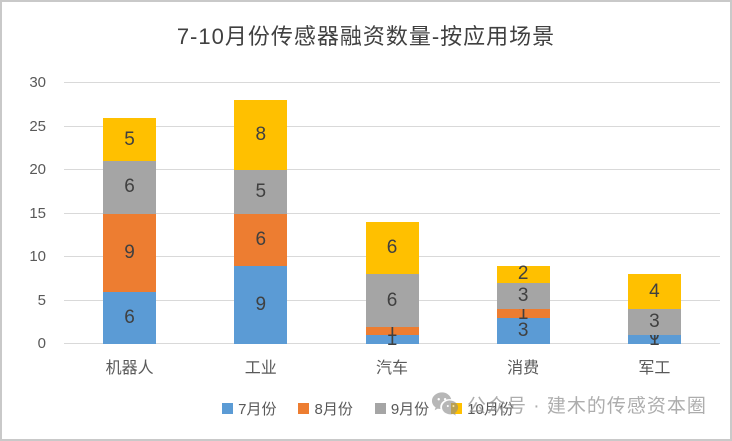 The height and width of the screenshot is (441, 732). I want to click on bar-工业: 9 6 5 8, so click(261, 213).